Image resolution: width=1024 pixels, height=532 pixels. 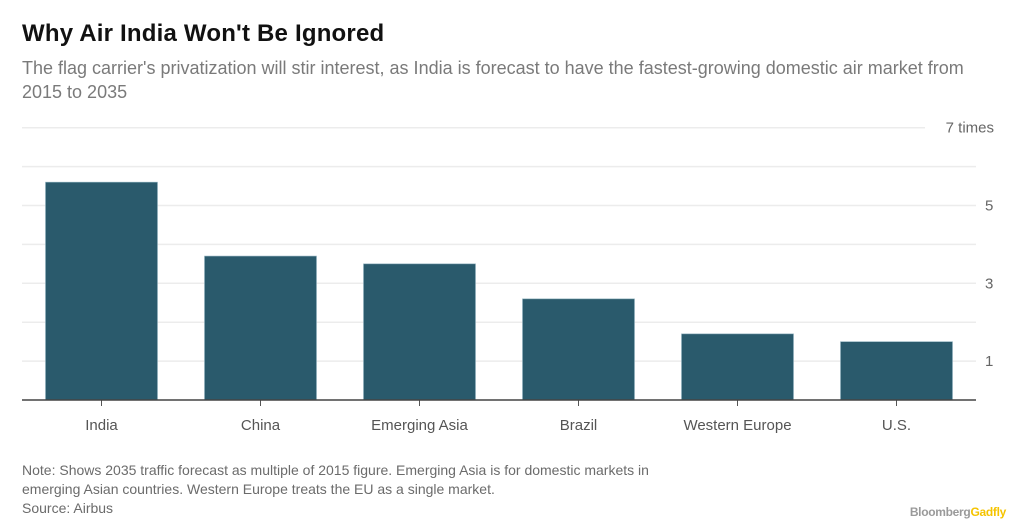 I want to click on bar-india, so click(x=101, y=291).